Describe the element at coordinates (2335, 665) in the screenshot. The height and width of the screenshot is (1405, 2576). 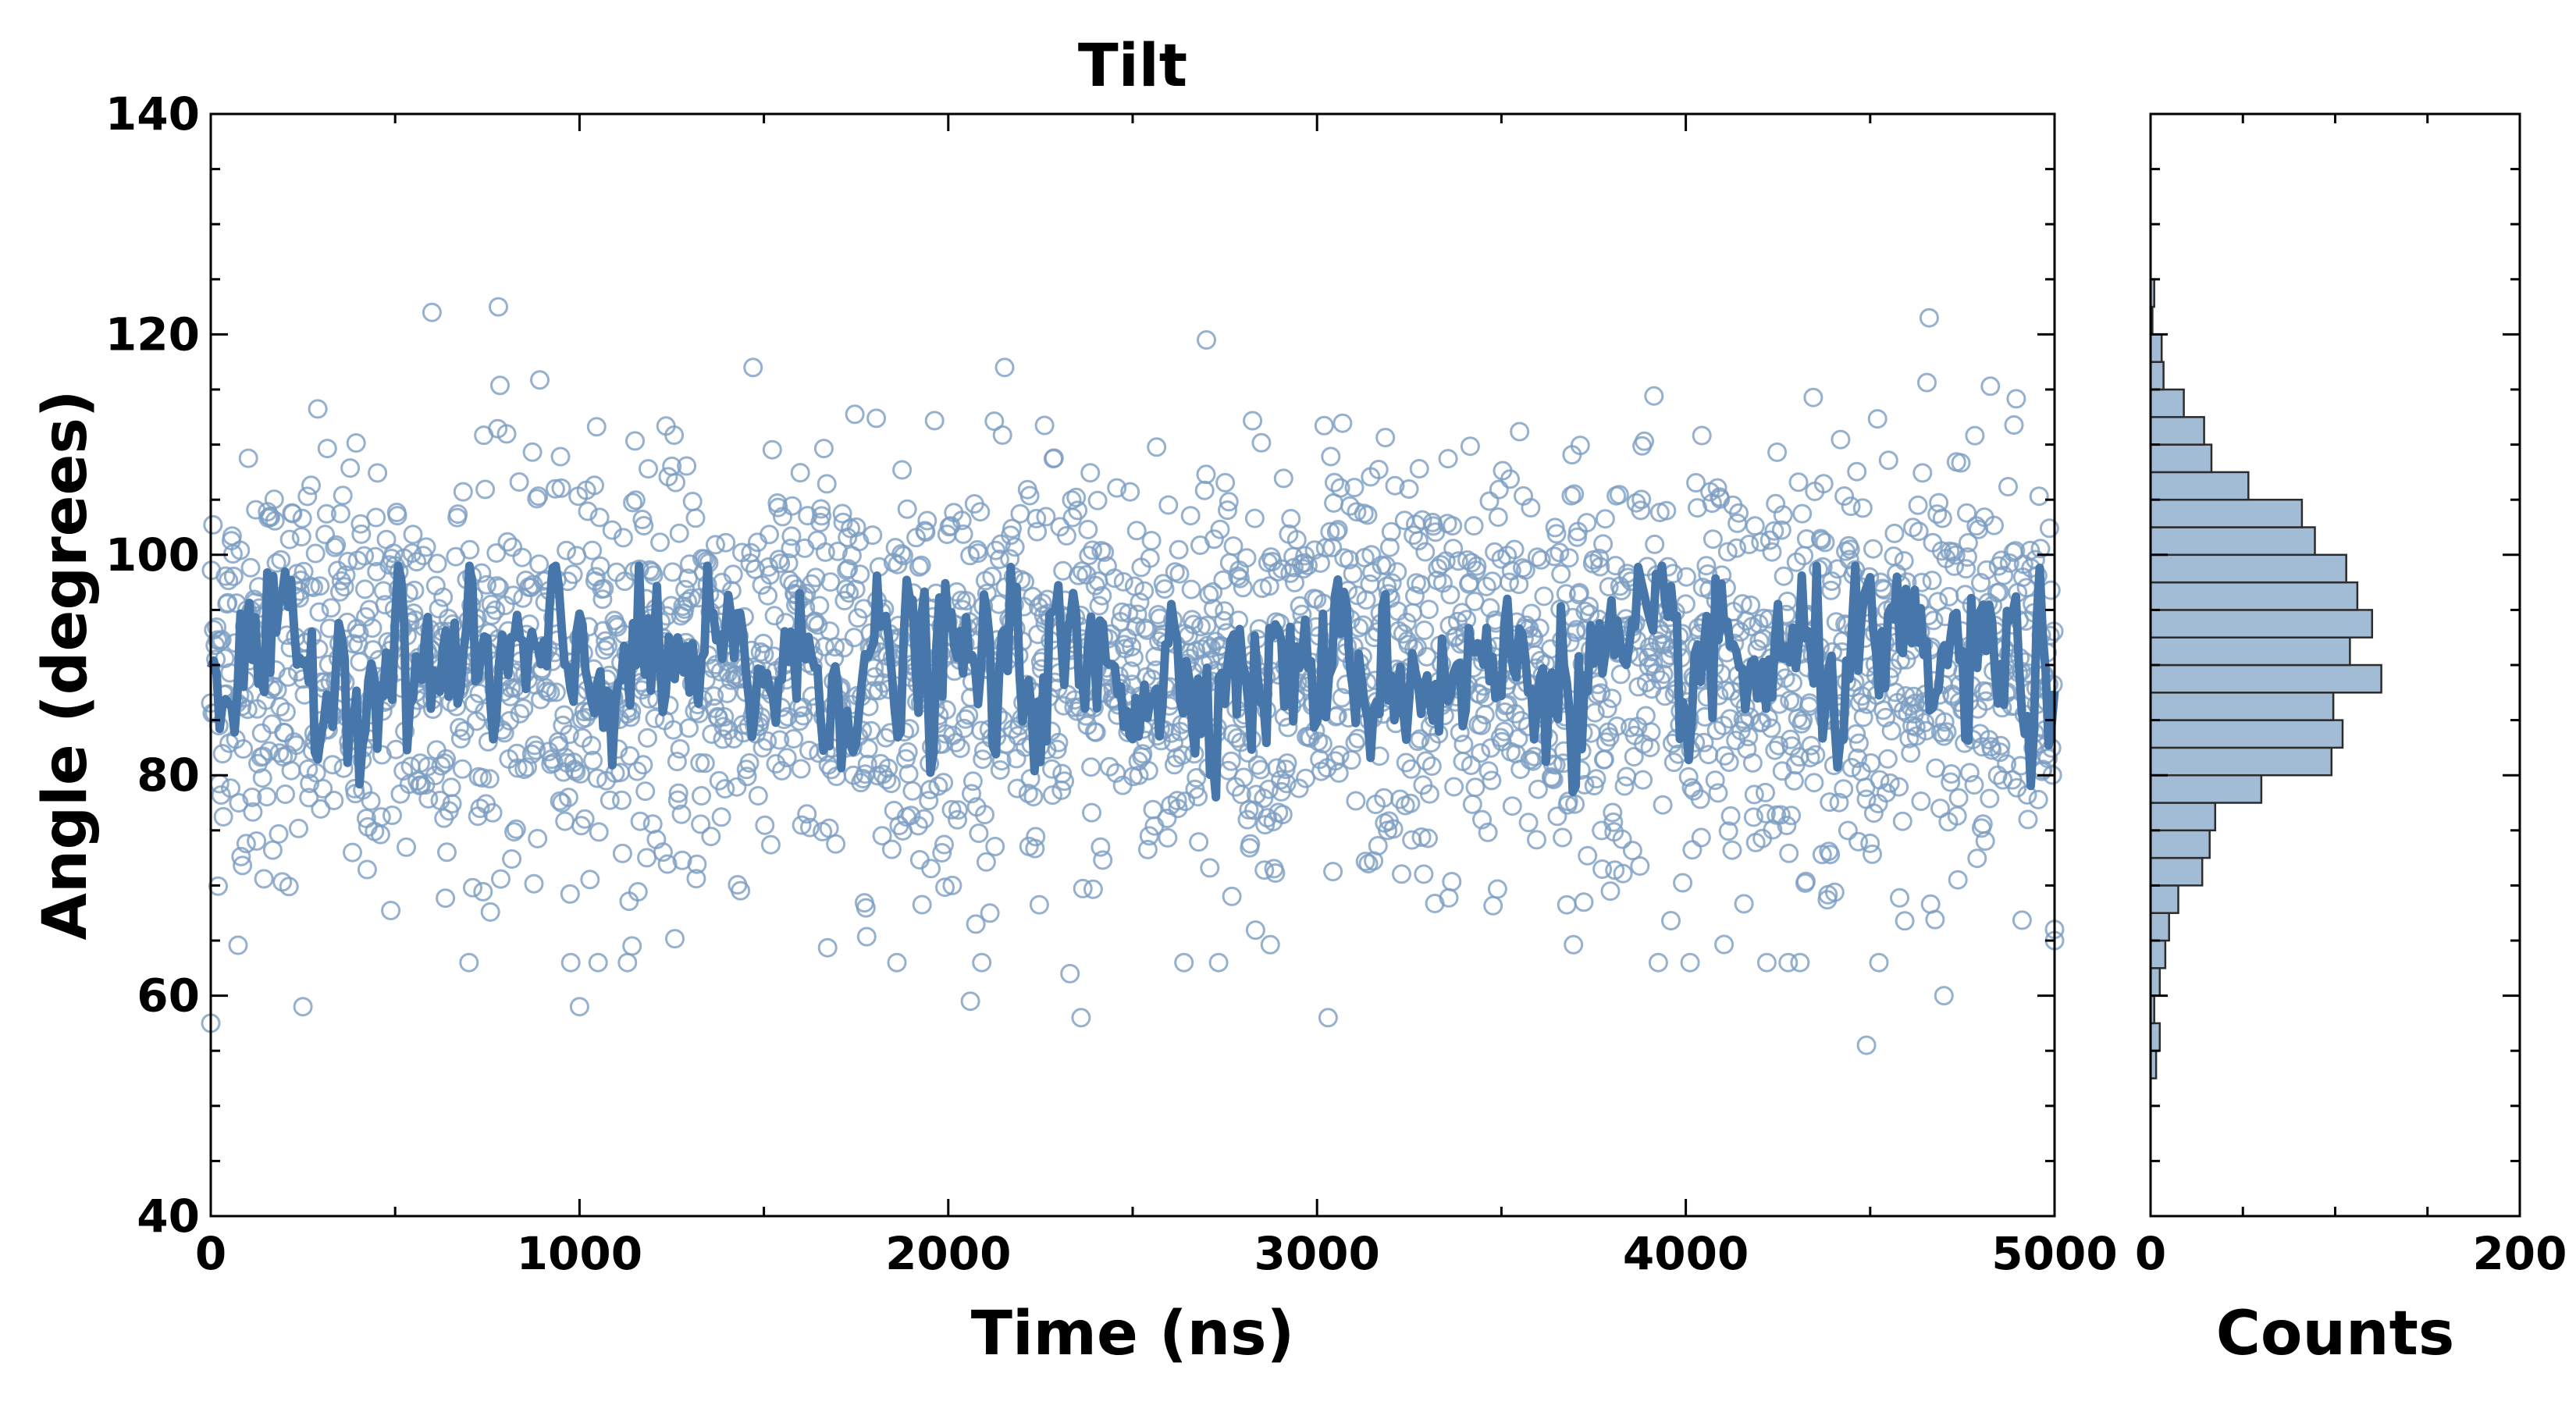
I see `histogram-axis-ticks` at that location.